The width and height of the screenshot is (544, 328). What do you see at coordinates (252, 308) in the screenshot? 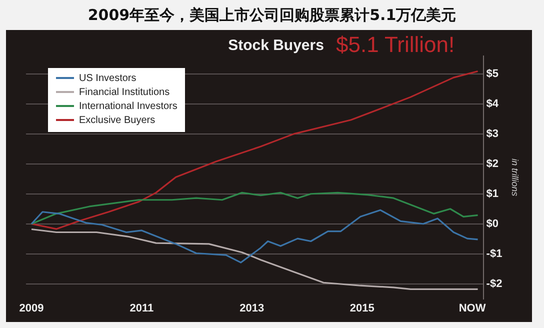
I see `x-tick-label: 2013` at bounding box center [252, 308].